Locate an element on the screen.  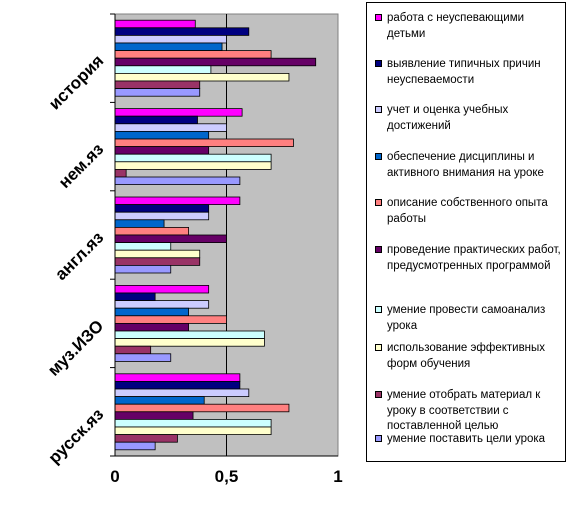
legend-label: описание собственного опыта работы is located at coordinates (467, 211).